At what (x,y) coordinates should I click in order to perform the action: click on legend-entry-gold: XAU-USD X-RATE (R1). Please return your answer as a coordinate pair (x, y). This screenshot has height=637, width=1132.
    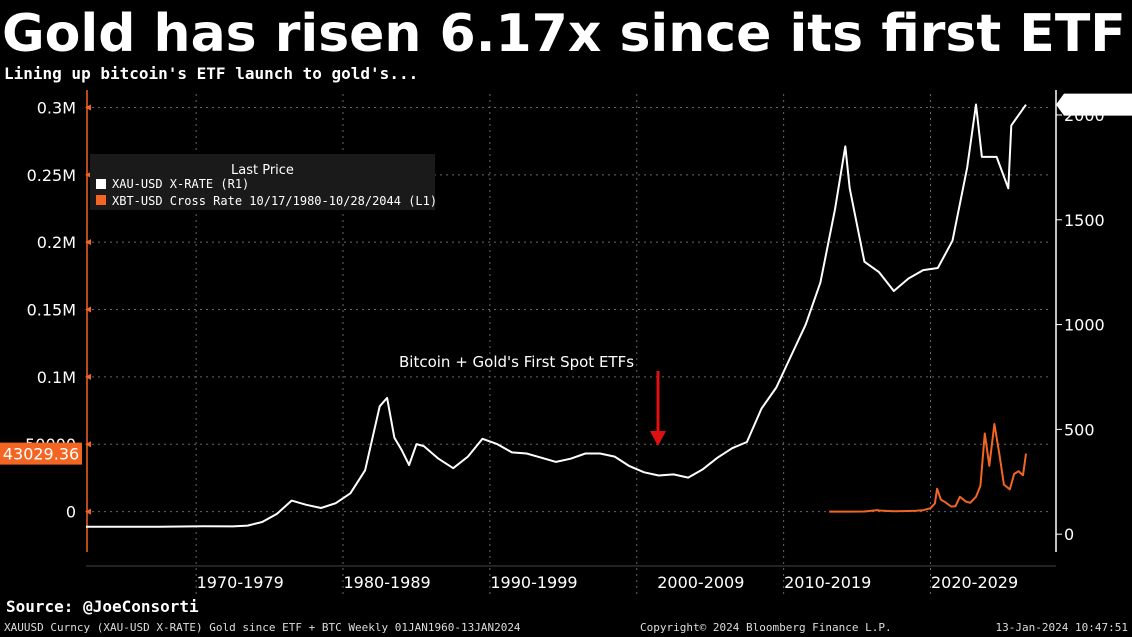
    Looking at the image, I should click on (180, 184).